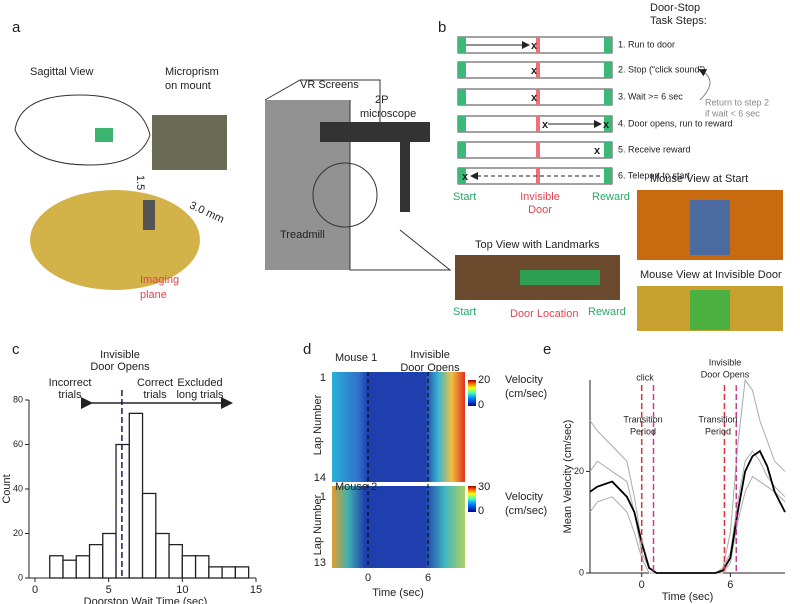 Image resolution: width=800 pixels, height=604 pixels. What do you see at coordinates (320, 478) in the screenshot?
I see `tick-label: 14` at bounding box center [320, 478].